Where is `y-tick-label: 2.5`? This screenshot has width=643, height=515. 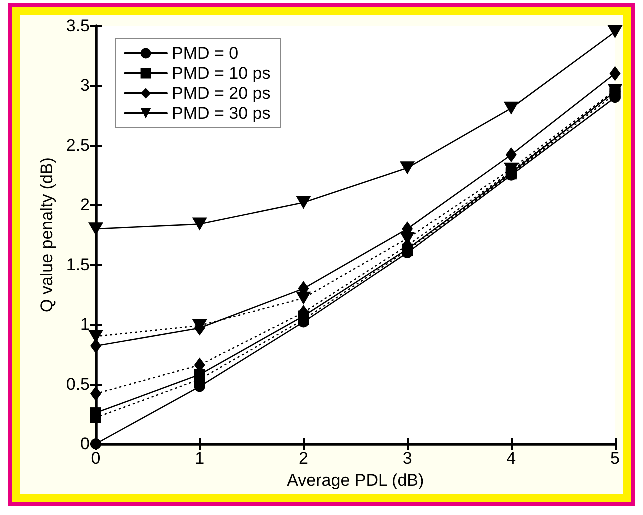
y-tick-label: 2.5 is located at coordinates (78, 145).